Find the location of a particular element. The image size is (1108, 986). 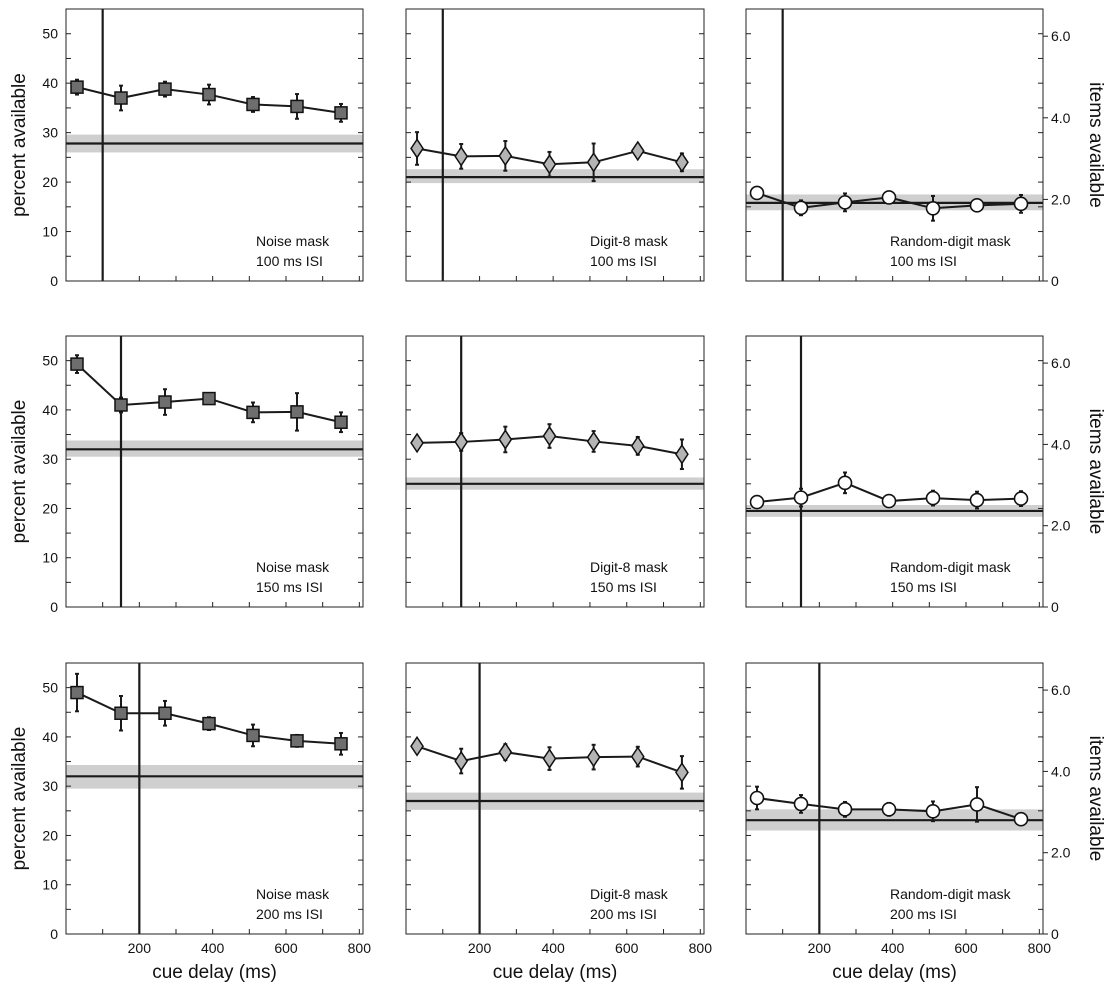

panel-label-mask: Random-digit mask is located at coordinates (951, 567).